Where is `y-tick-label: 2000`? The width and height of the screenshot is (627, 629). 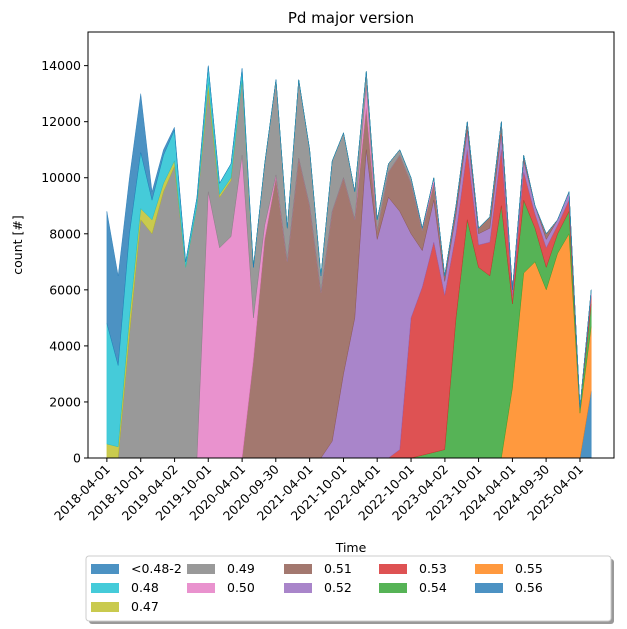
y-tick-label: 2000 is located at coordinates (65, 401).